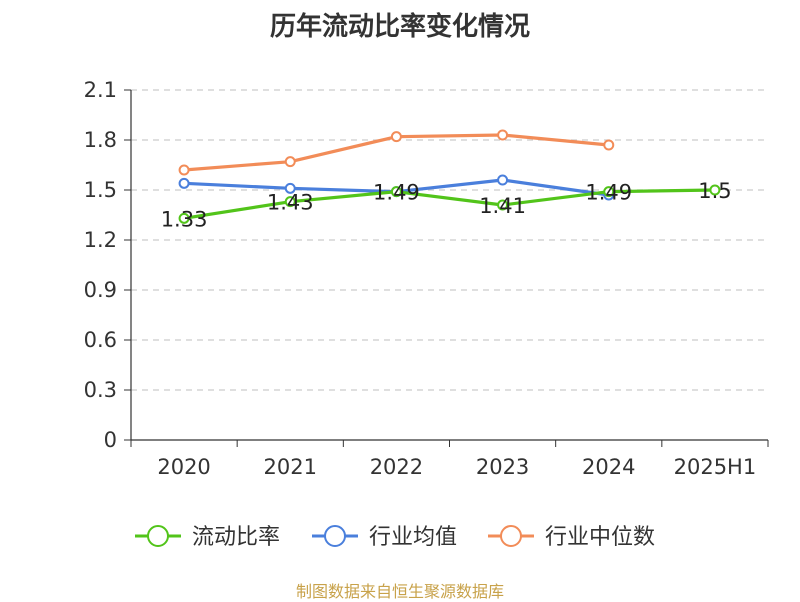 The height and width of the screenshot is (602, 800). What do you see at coordinates (100, 290) in the screenshot?
I see `y-tick-label: 0.9` at bounding box center [100, 290].